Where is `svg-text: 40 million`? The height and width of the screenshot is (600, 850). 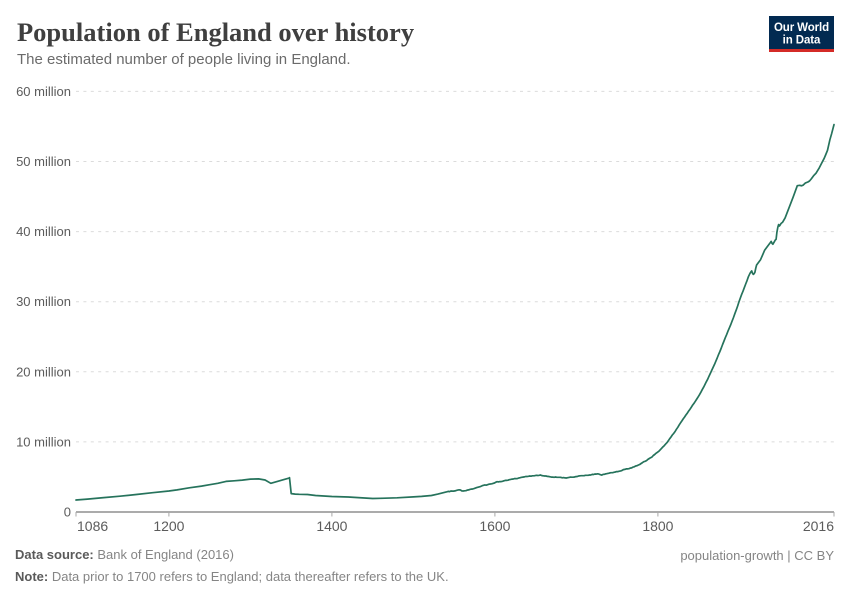
svg-text: 40 million is located at coordinates (43, 231).